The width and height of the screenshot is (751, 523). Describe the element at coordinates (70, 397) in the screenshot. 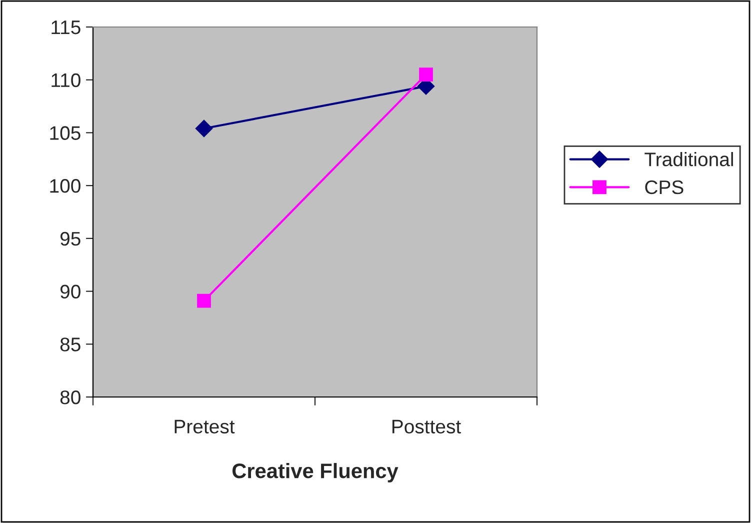

I see `y-tick-label: 80` at that location.